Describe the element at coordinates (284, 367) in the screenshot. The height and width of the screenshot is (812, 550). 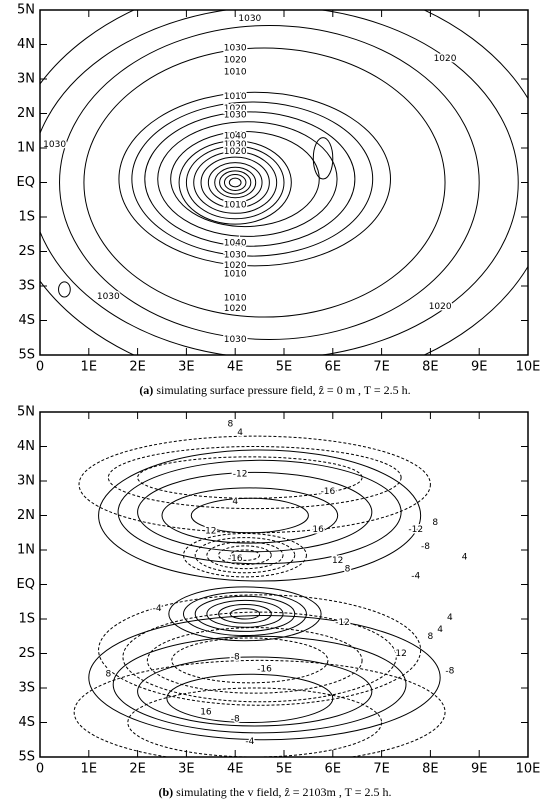
I see `x-tick-label: 5E` at that location.